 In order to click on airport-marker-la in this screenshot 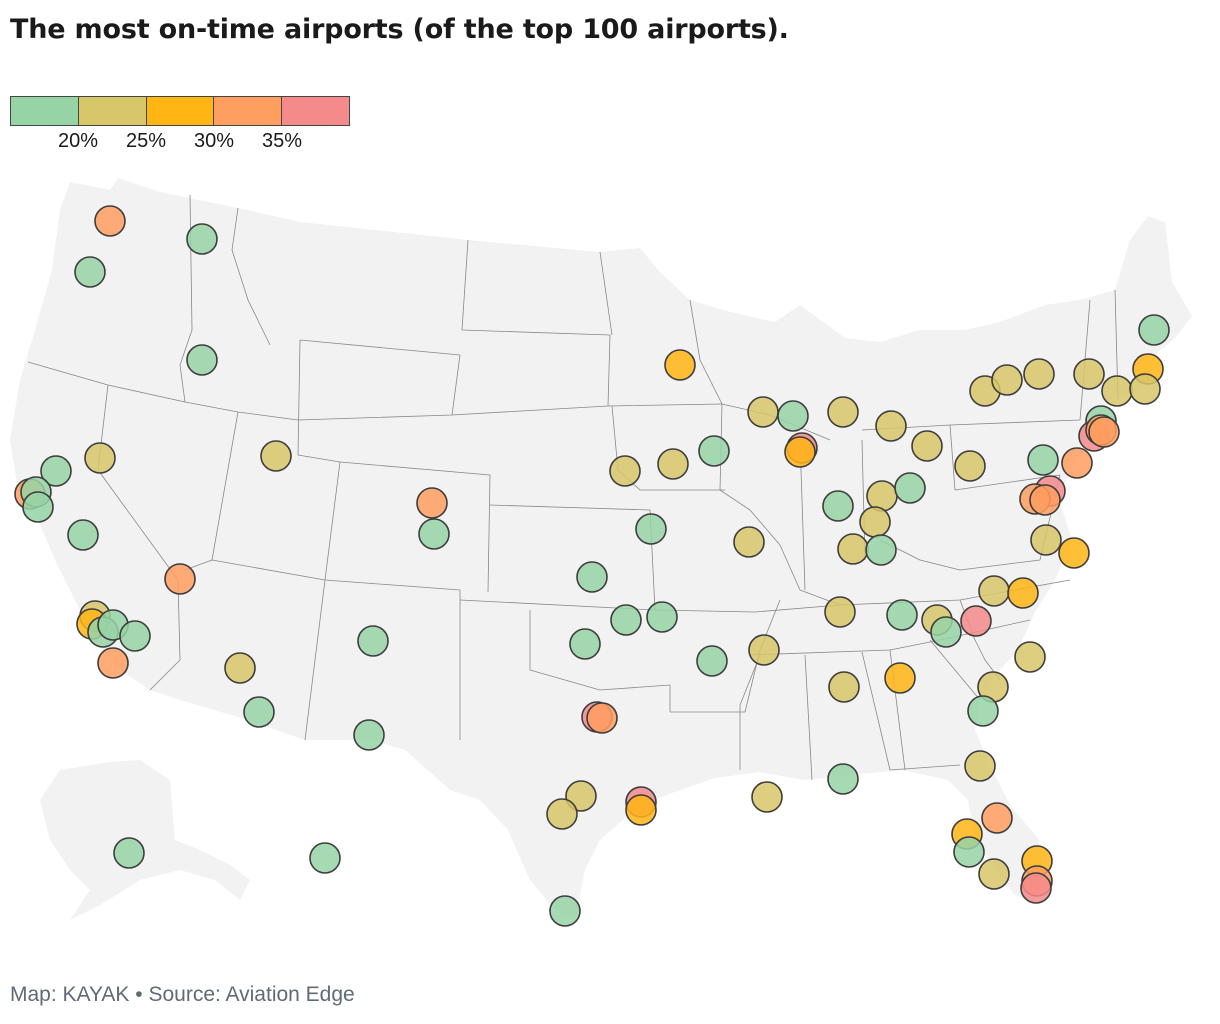, I will do `click(767, 797)`.